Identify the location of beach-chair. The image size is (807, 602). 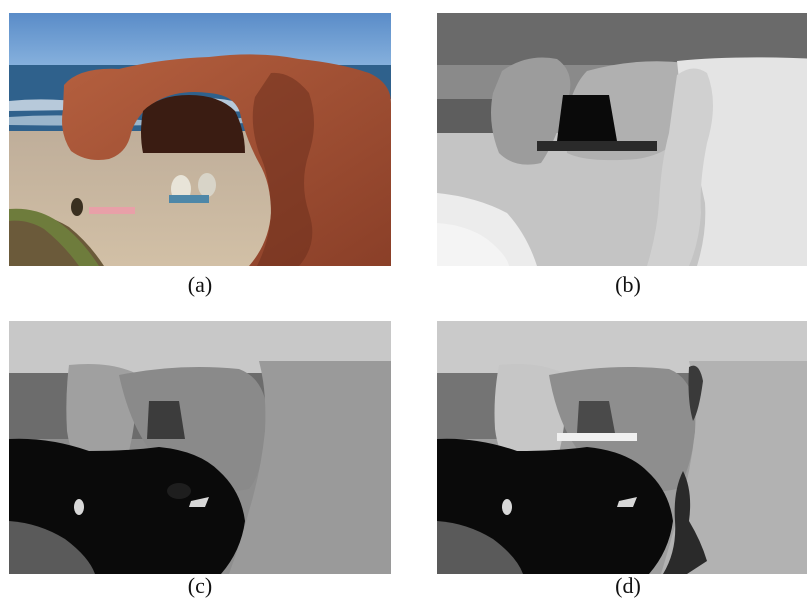
(189, 199).